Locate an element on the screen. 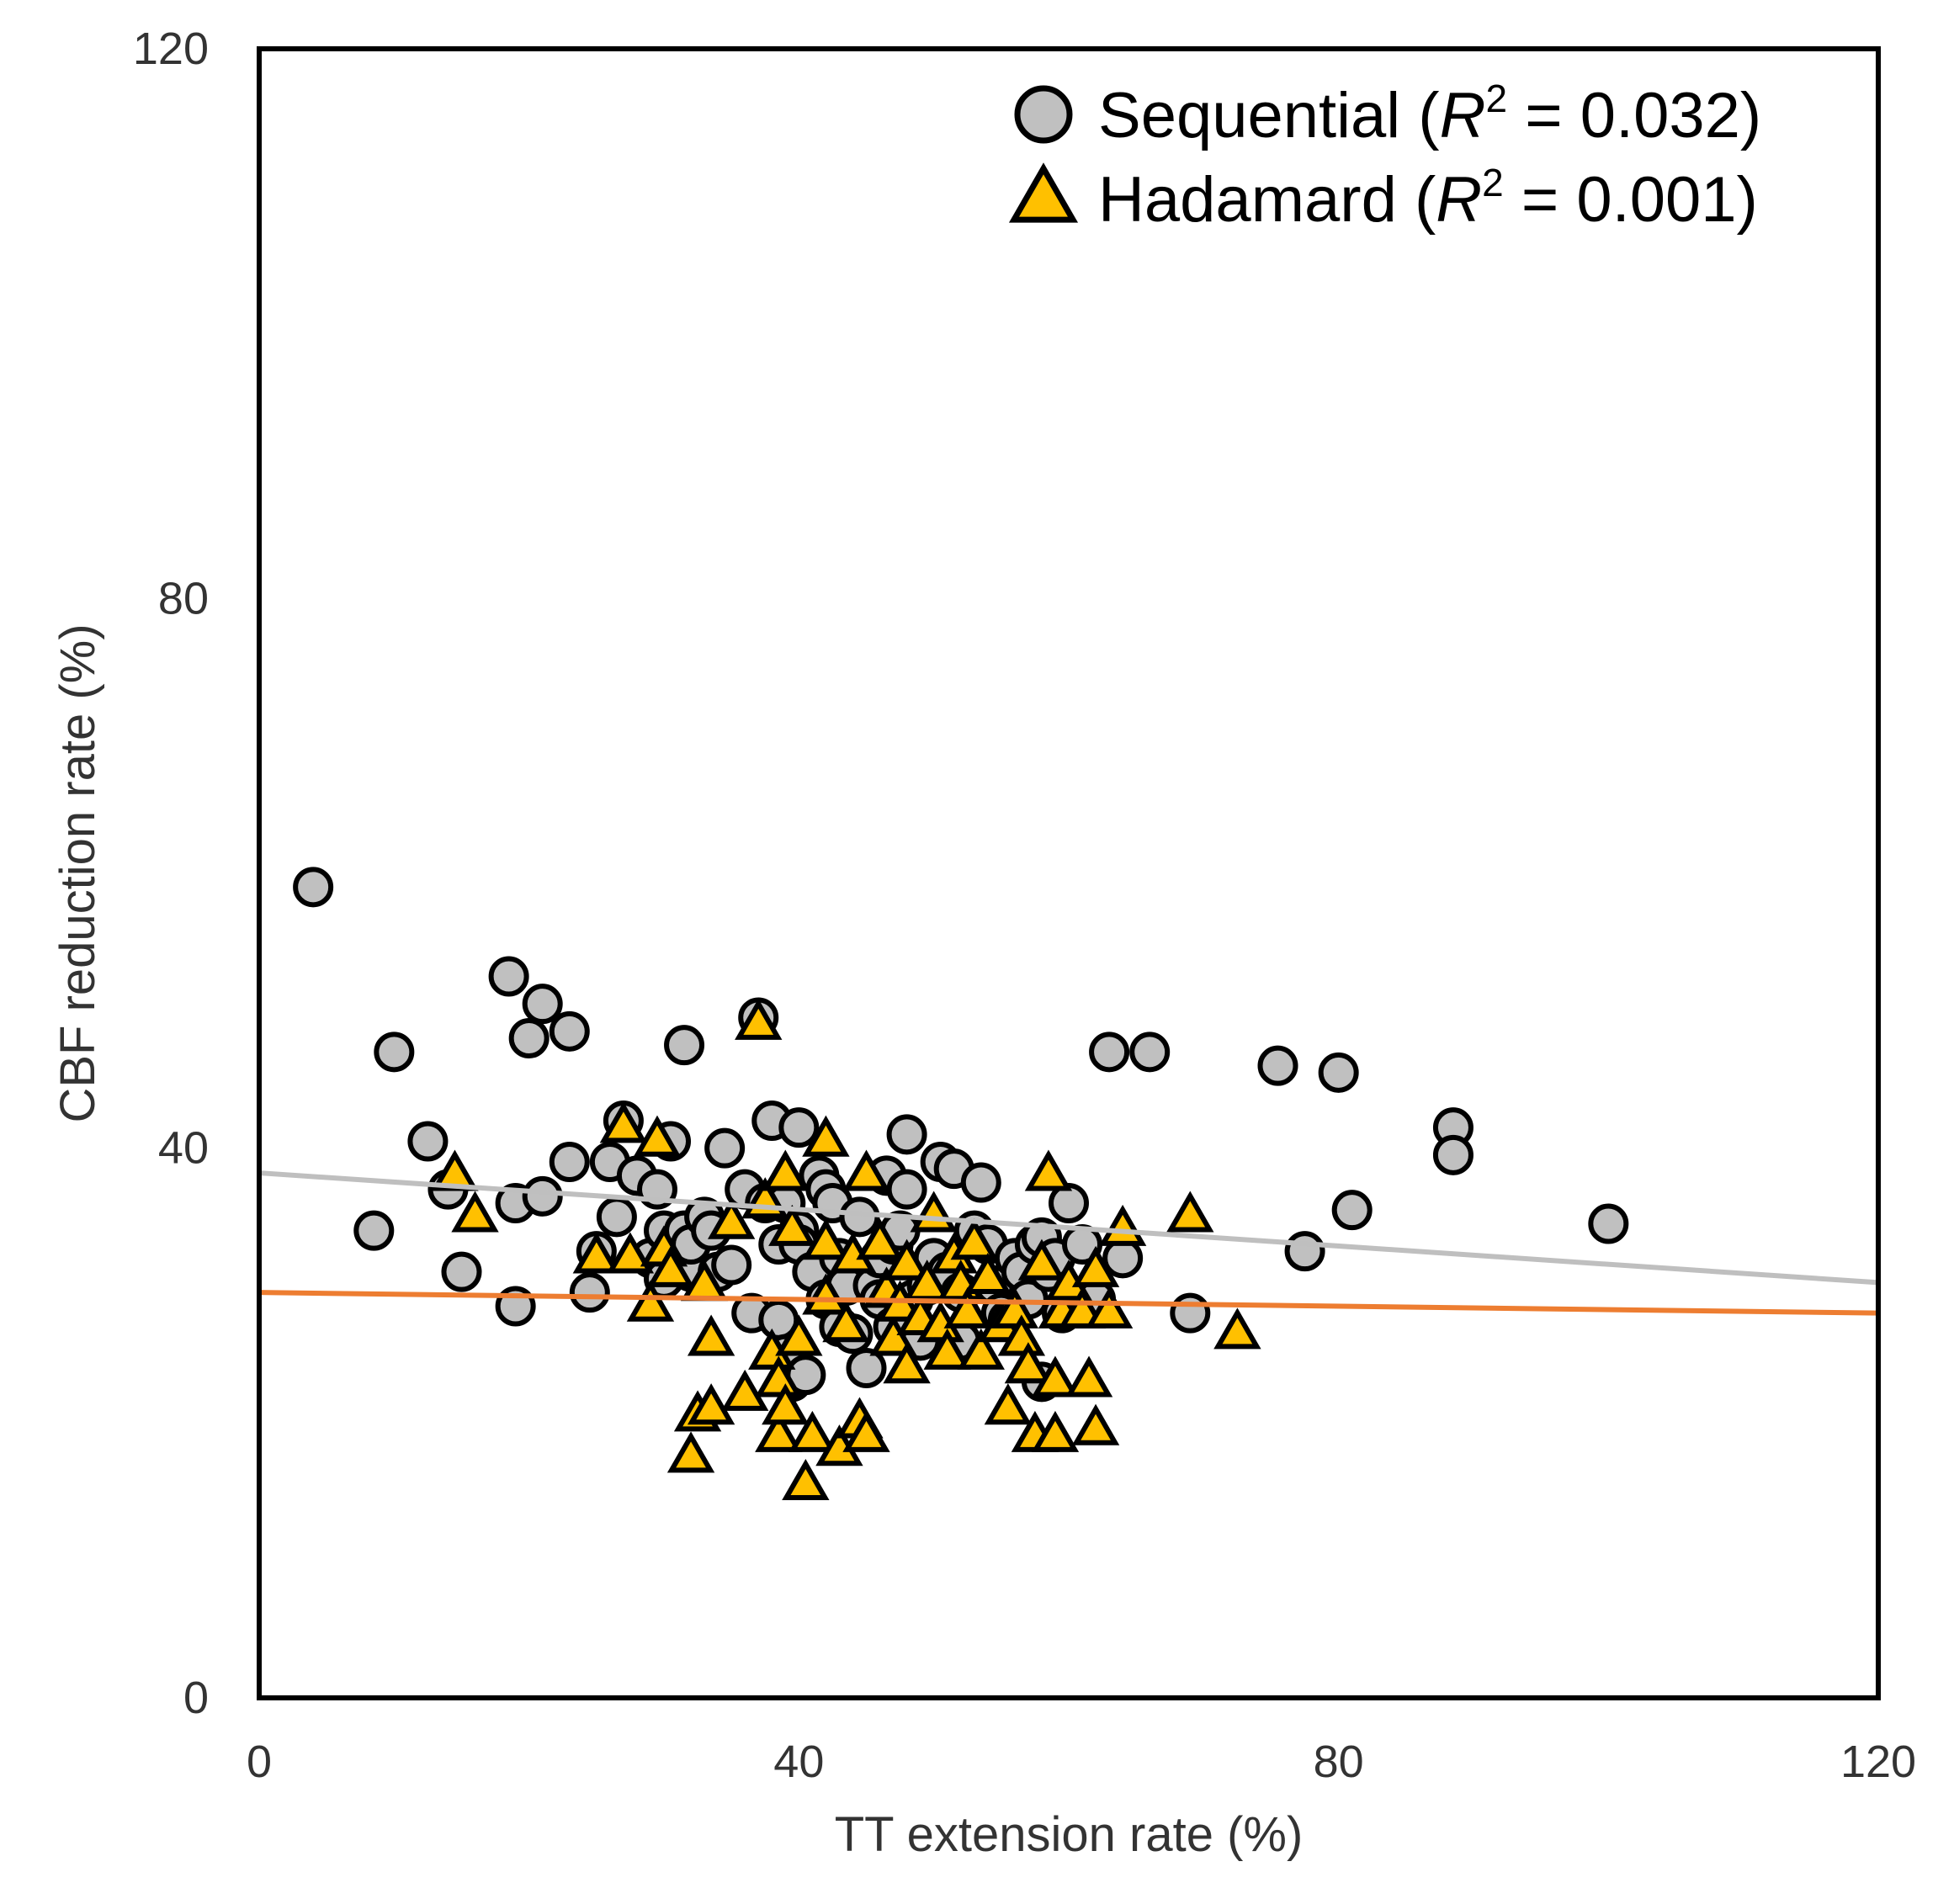 This screenshot has width=1954, height=1904. x-axis-title: TT extension rate (%) is located at coordinates (1069, 1834).